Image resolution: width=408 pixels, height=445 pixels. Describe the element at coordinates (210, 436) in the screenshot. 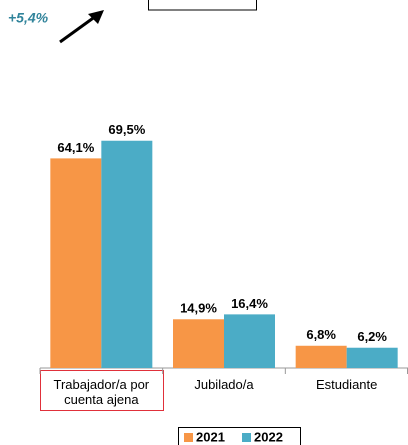

I see `legend-label: 2021` at that location.